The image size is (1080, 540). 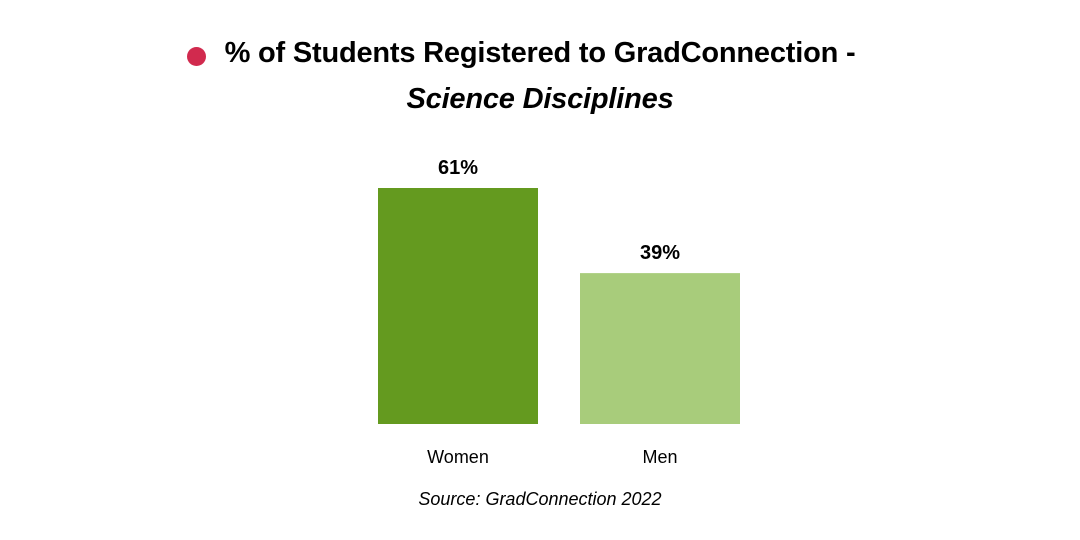 I want to click on chart-source: Source: GradConnection 2022, so click(x=540, y=499).